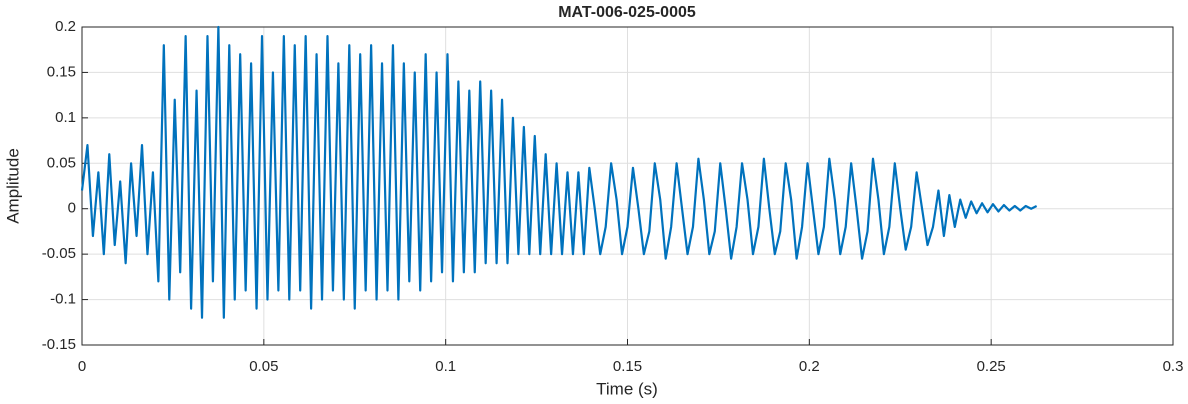 This screenshot has height=404, width=1188. Describe the element at coordinates (445, 366) in the screenshot. I see `x-tick-label: 0.1` at that location.